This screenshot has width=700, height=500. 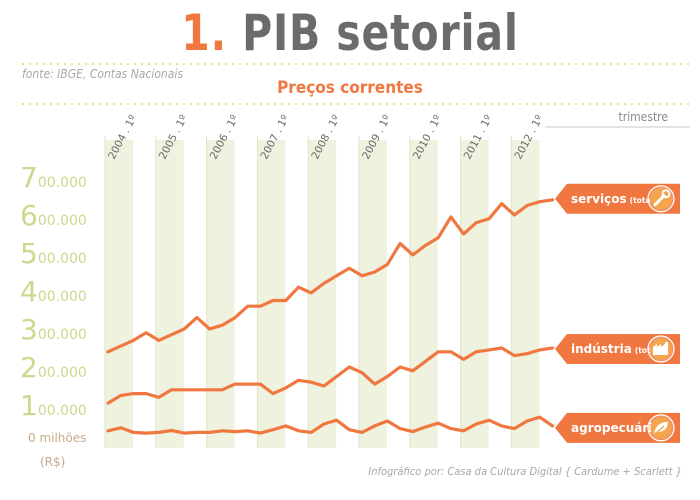 What do you see at coordinates (643, 200) in the screenshot?
I see `series-qualifier: (total)` at bounding box center [643, 200].